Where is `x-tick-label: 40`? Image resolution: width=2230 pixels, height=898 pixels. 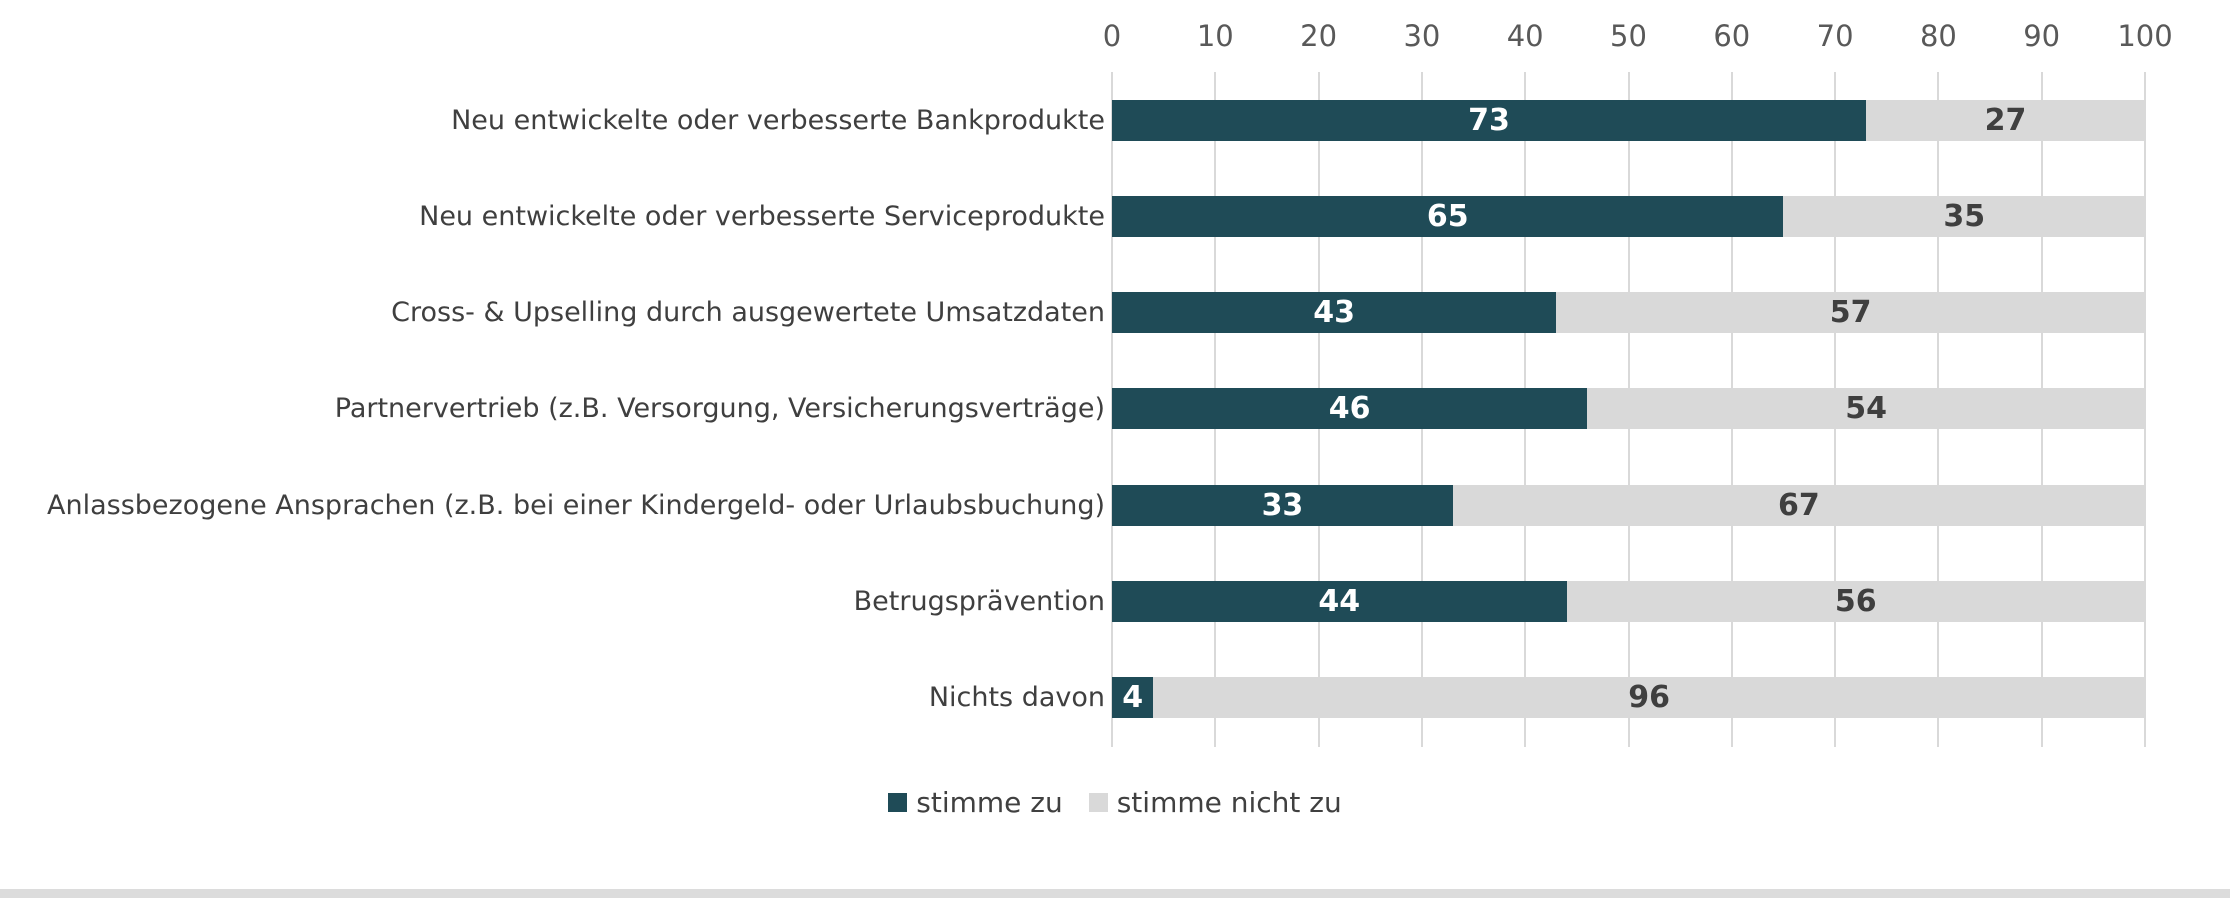
x-tick-label: 40 is located at coordinates (1525, 36).